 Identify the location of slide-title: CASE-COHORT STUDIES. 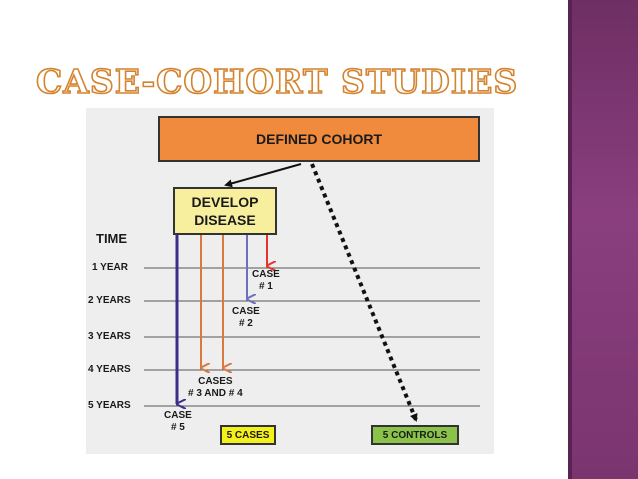
(277, 81).